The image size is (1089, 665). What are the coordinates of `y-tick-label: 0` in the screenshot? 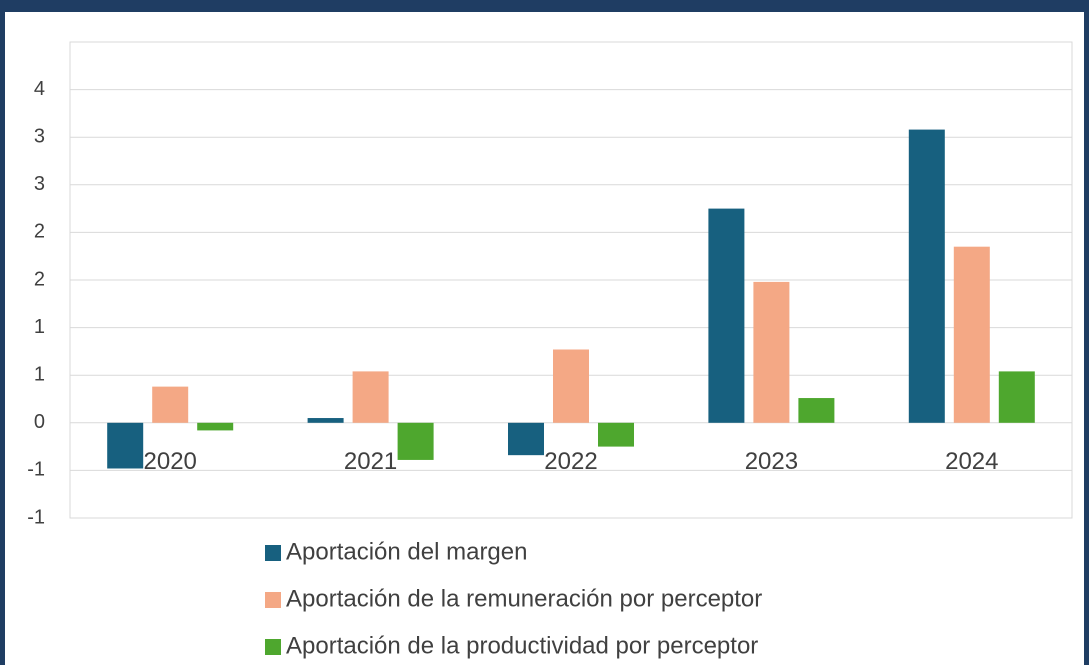 It's located at (39, 422).